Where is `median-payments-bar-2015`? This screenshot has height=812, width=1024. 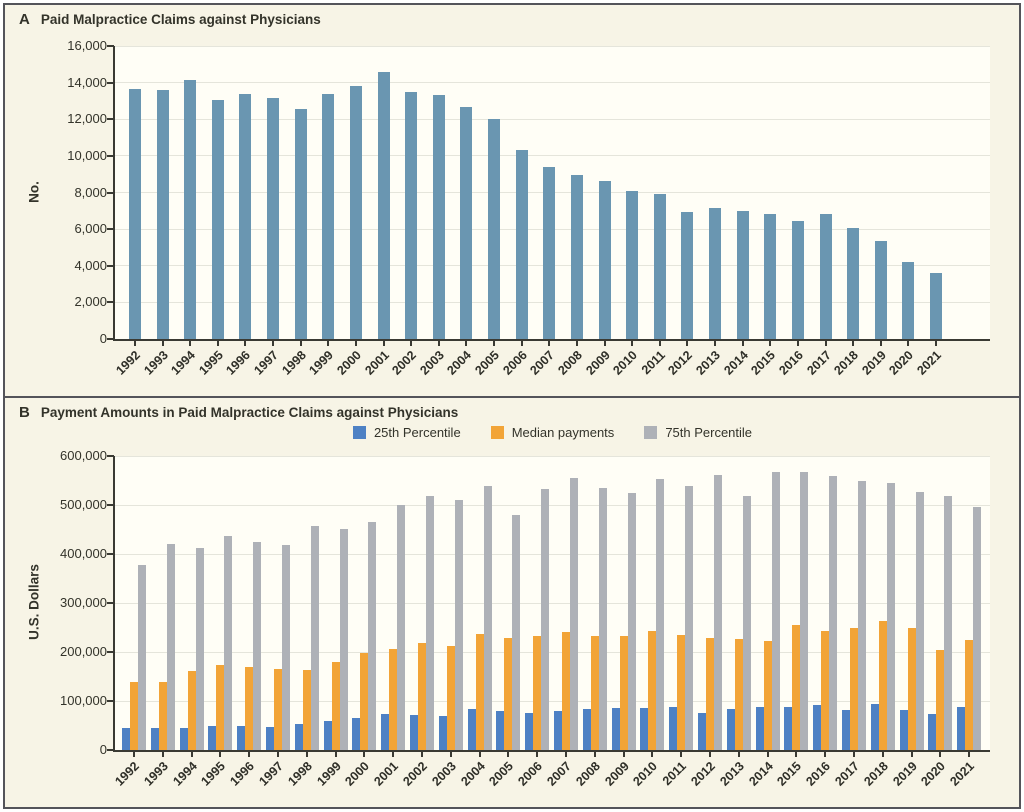
median-payments-bar-2015 is located at coordinates (796, 687).